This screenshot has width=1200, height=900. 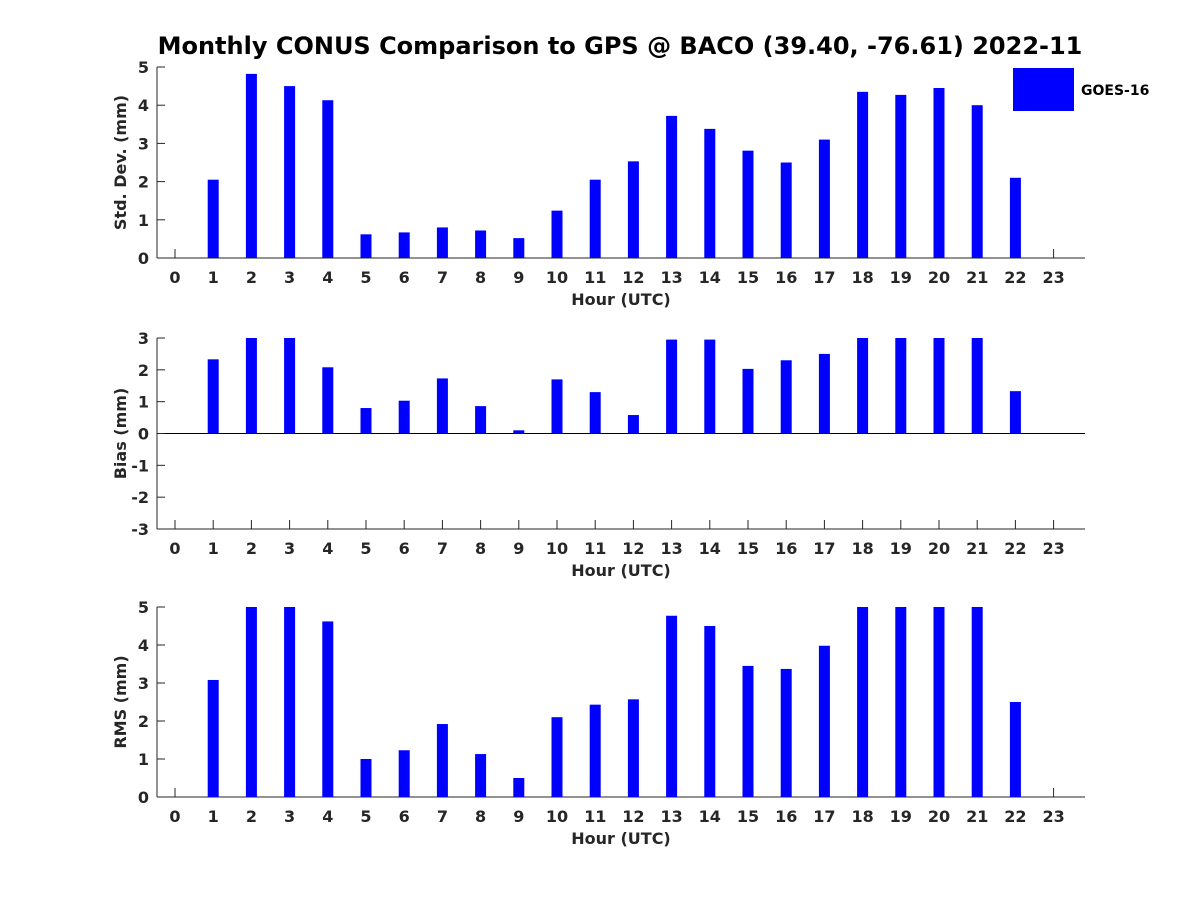 I want to click on bias-x-tick-label: 14, so click(x=710, y=548).